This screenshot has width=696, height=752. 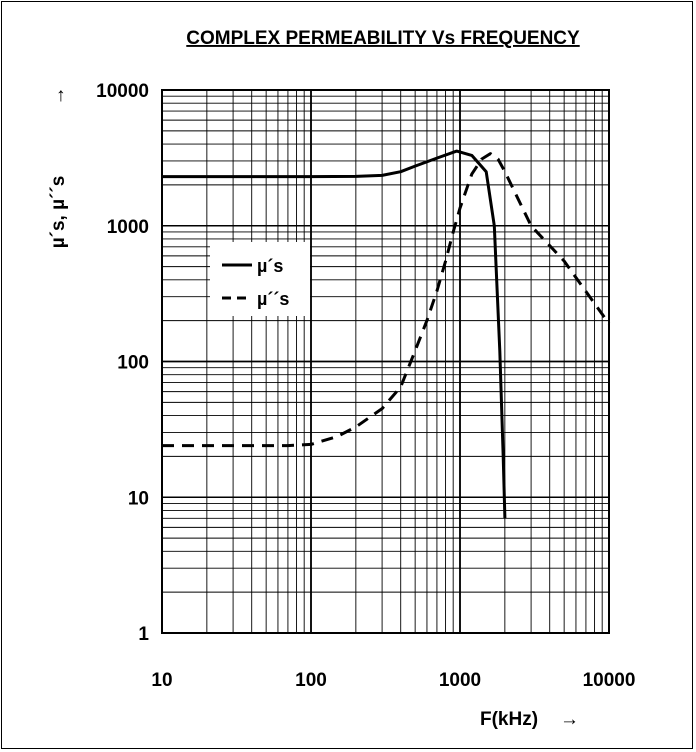 What do you see at coordinates (143, 634) in the screenshot?
I see `y-tick-label: 1` at bounding box center [143, 634].